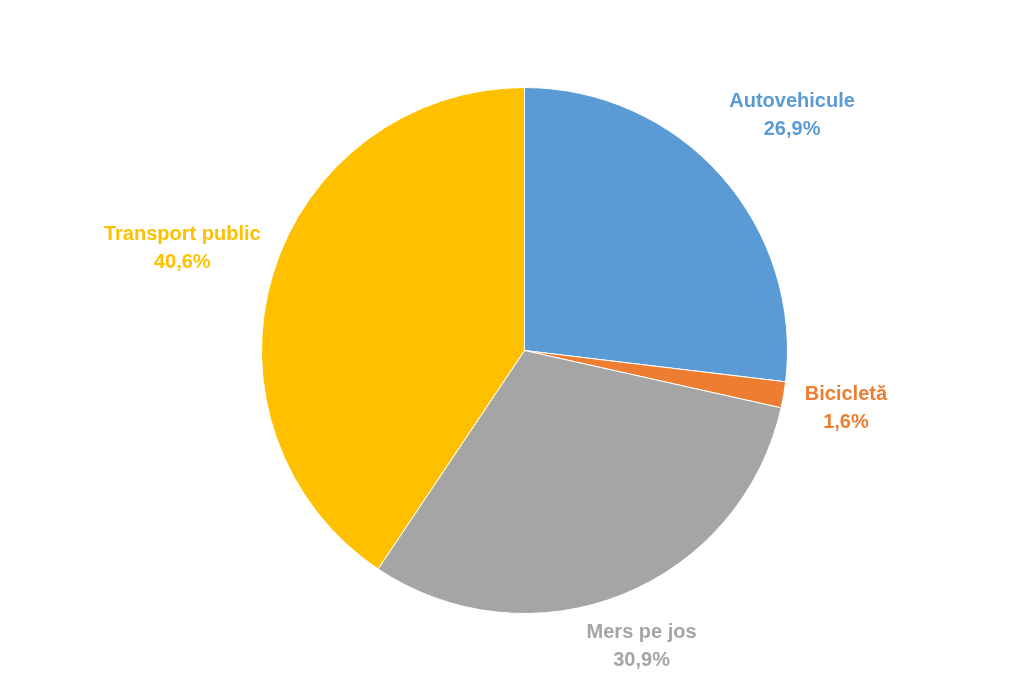 The image size is (1027, 680). Describe the element at coordinates (846, 420) in the screenshot. I see `data-label: 1,6%` at that location.